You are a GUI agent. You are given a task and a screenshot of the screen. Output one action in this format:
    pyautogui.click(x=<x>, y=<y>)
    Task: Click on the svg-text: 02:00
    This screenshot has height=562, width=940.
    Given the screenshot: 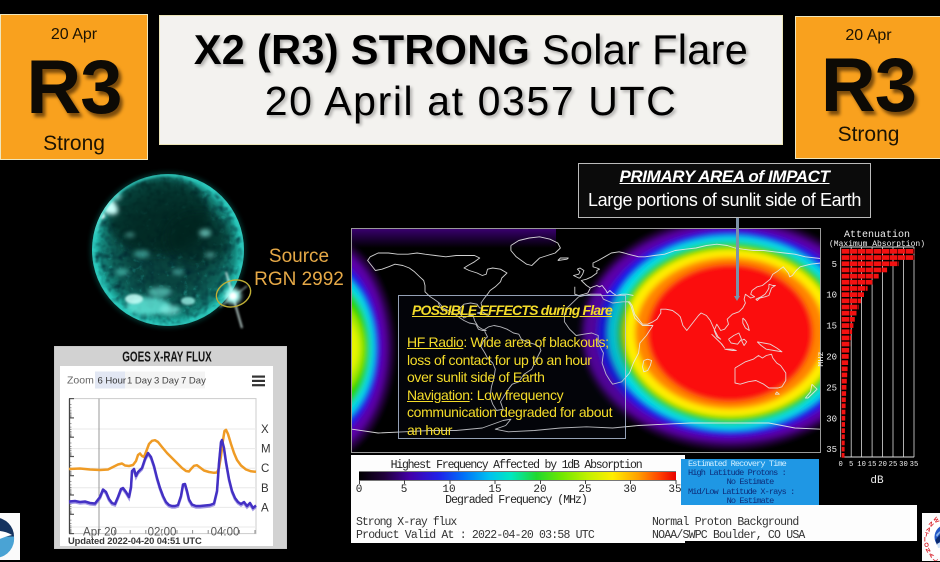 What is the action you would take?
    pyautogui.click(x=162, y=533)
    